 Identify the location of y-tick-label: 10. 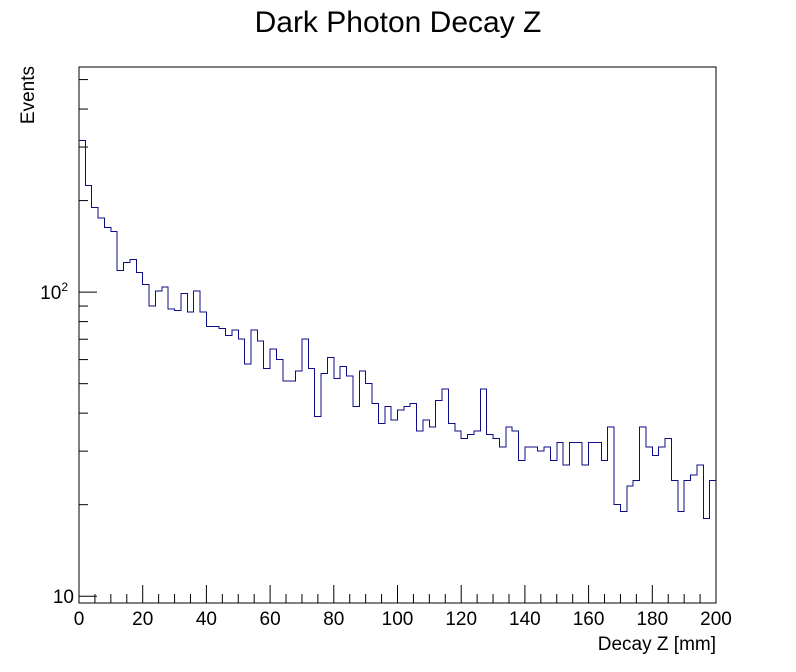
(63, 597).